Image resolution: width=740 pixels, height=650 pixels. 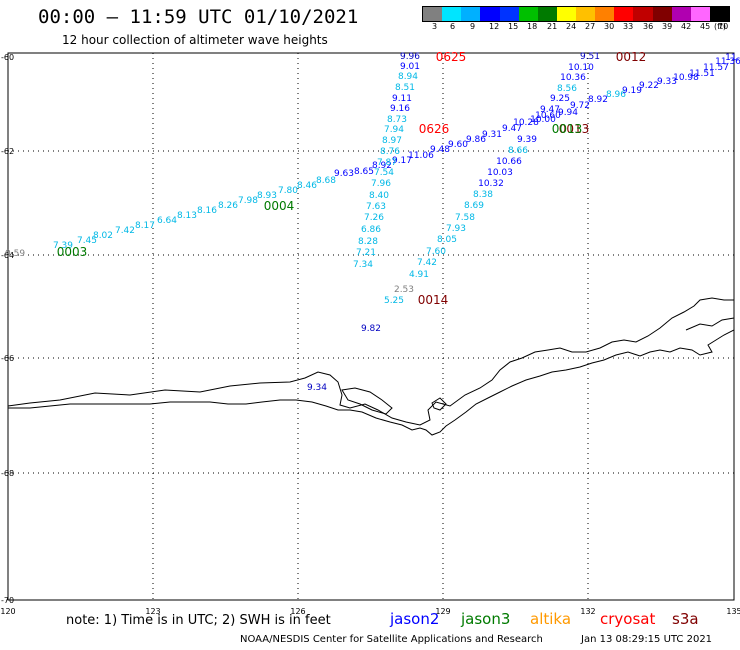 I want to click on color-scale-label: 24, so click(x=571, y=26).